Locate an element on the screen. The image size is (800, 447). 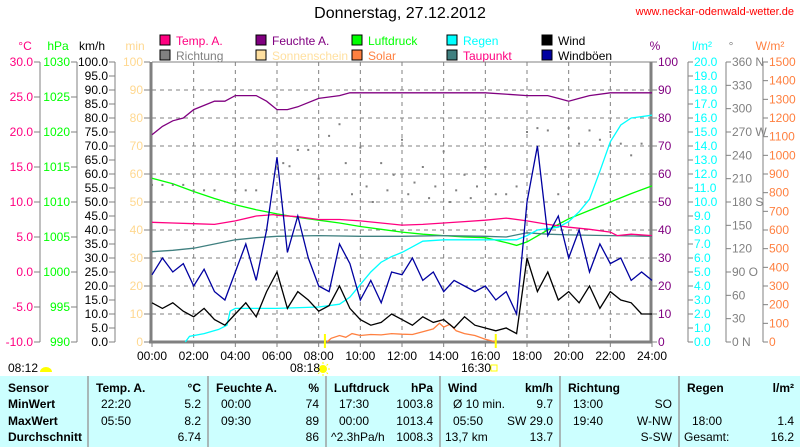
x-tick-label: 22:00 is located at coordinates (610, 356).